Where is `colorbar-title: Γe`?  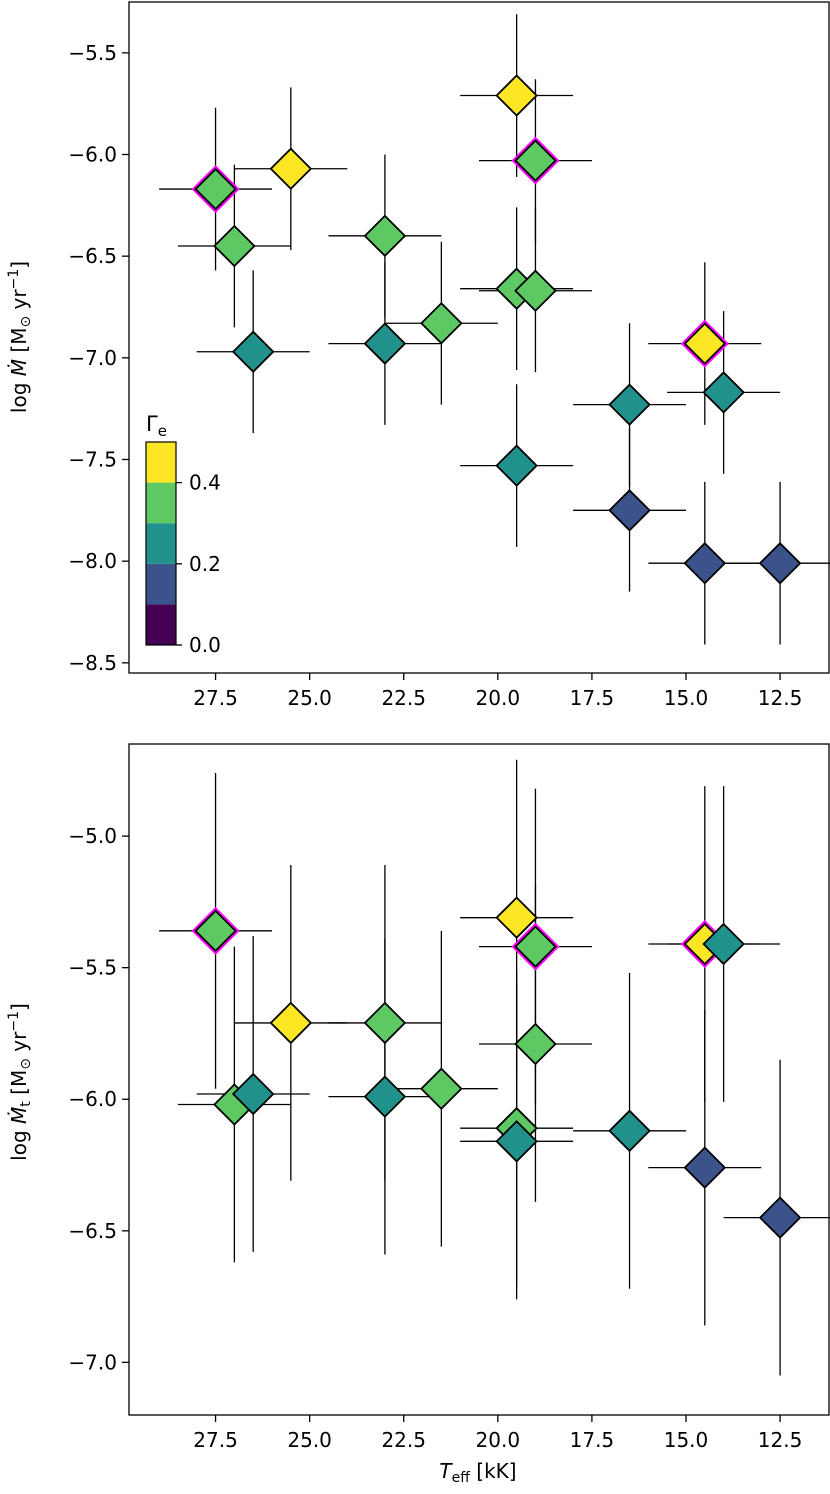
colorbar-title: Γe is located at coordinates (156, 426).